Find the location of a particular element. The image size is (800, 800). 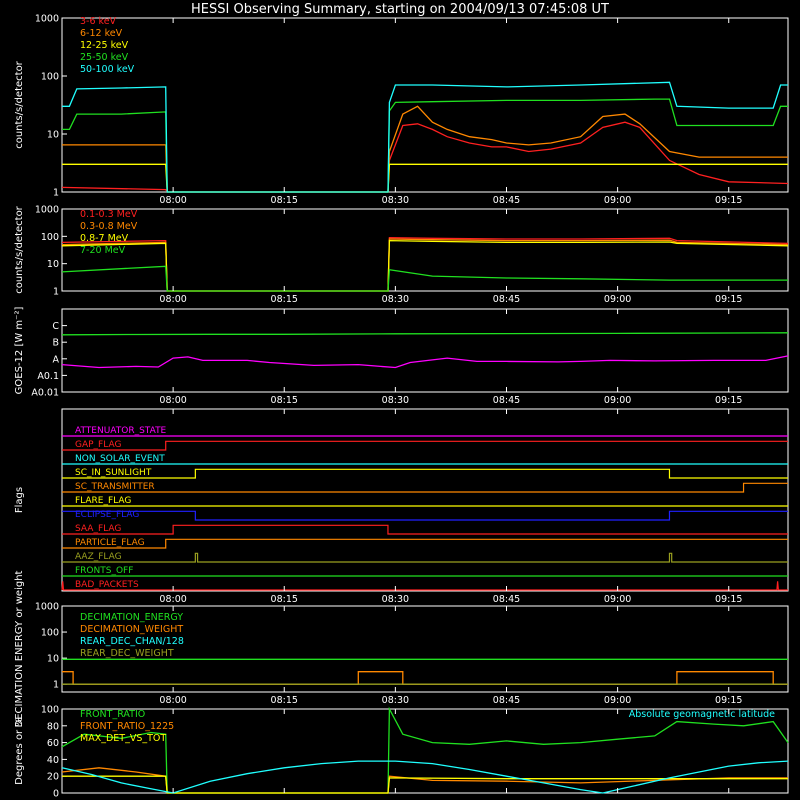

legend-entry: MAX_DET_VS_TOT is located at coordinates (123, 738).